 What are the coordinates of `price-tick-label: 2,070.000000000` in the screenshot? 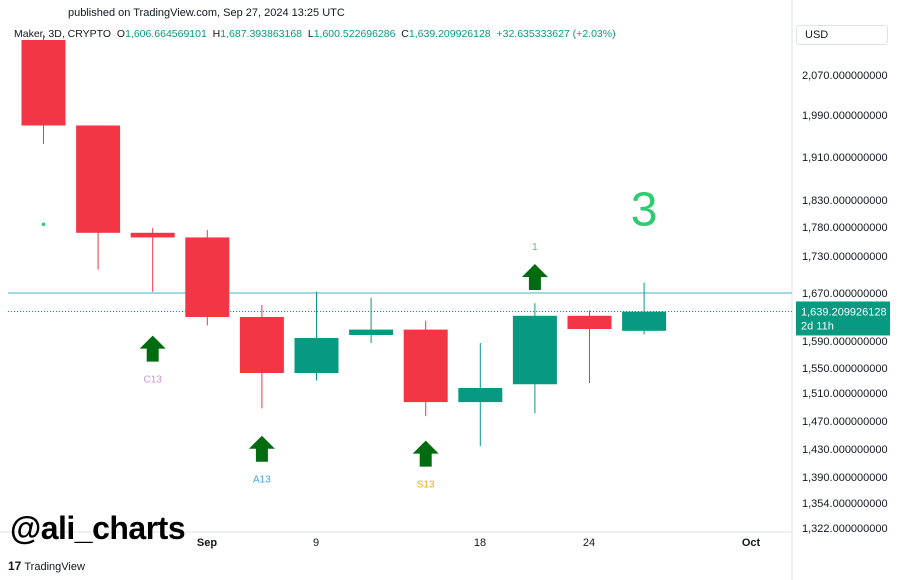 It's located at (845, 76).